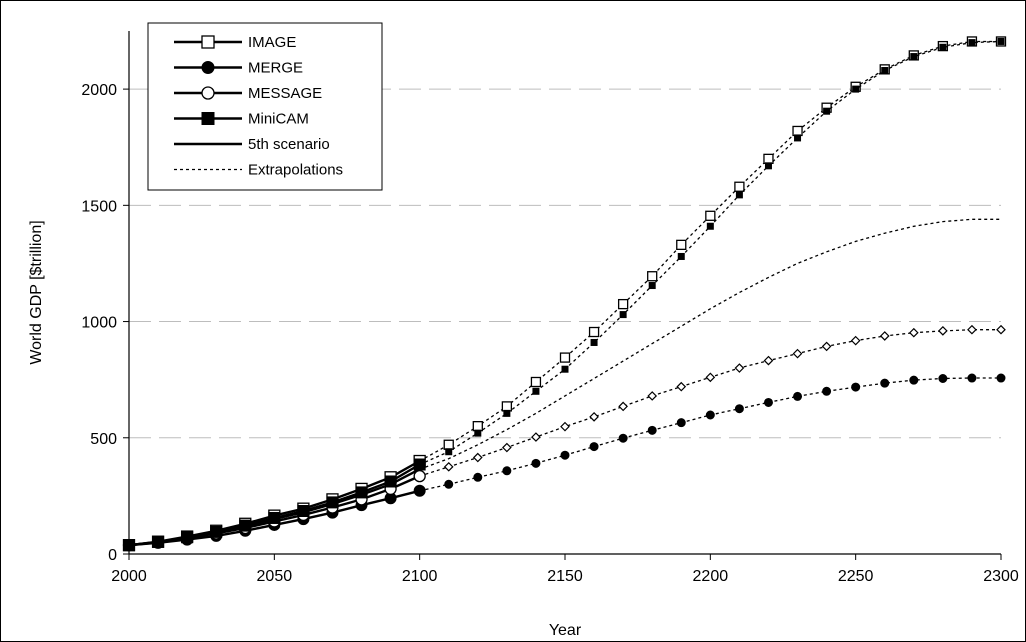  What do you see at coordinates (272, 42) in the screenshot?
I see `legend-label: IMAGE` at bounding box center [272, 42].